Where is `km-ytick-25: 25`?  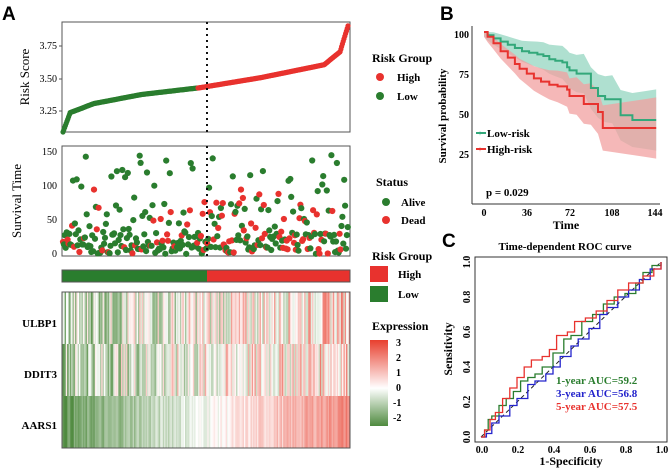
km-ytick-25: 25 is located at coordinates (464, 155).